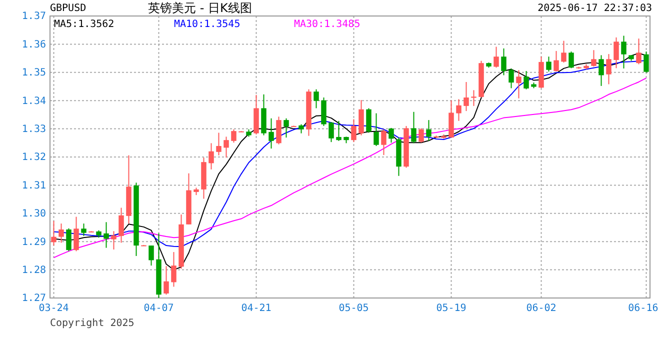 This screenshot has height=360, width=660. What do you see at coordinates (34, 16) in the screenshot?
I see `y-tick-label: 1.37` at bounding box center [34, 16].